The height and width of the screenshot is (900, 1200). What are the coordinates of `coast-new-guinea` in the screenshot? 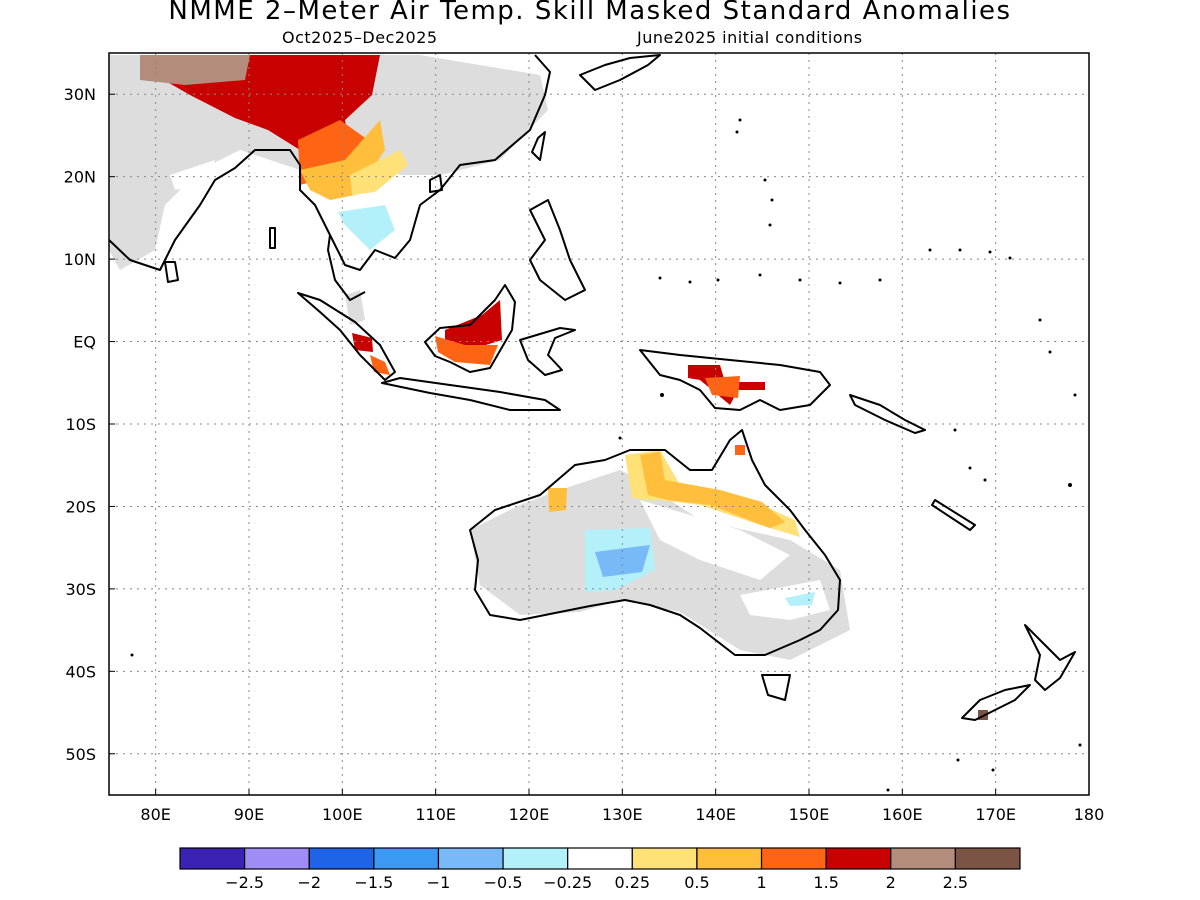 It's located at (735, 380).